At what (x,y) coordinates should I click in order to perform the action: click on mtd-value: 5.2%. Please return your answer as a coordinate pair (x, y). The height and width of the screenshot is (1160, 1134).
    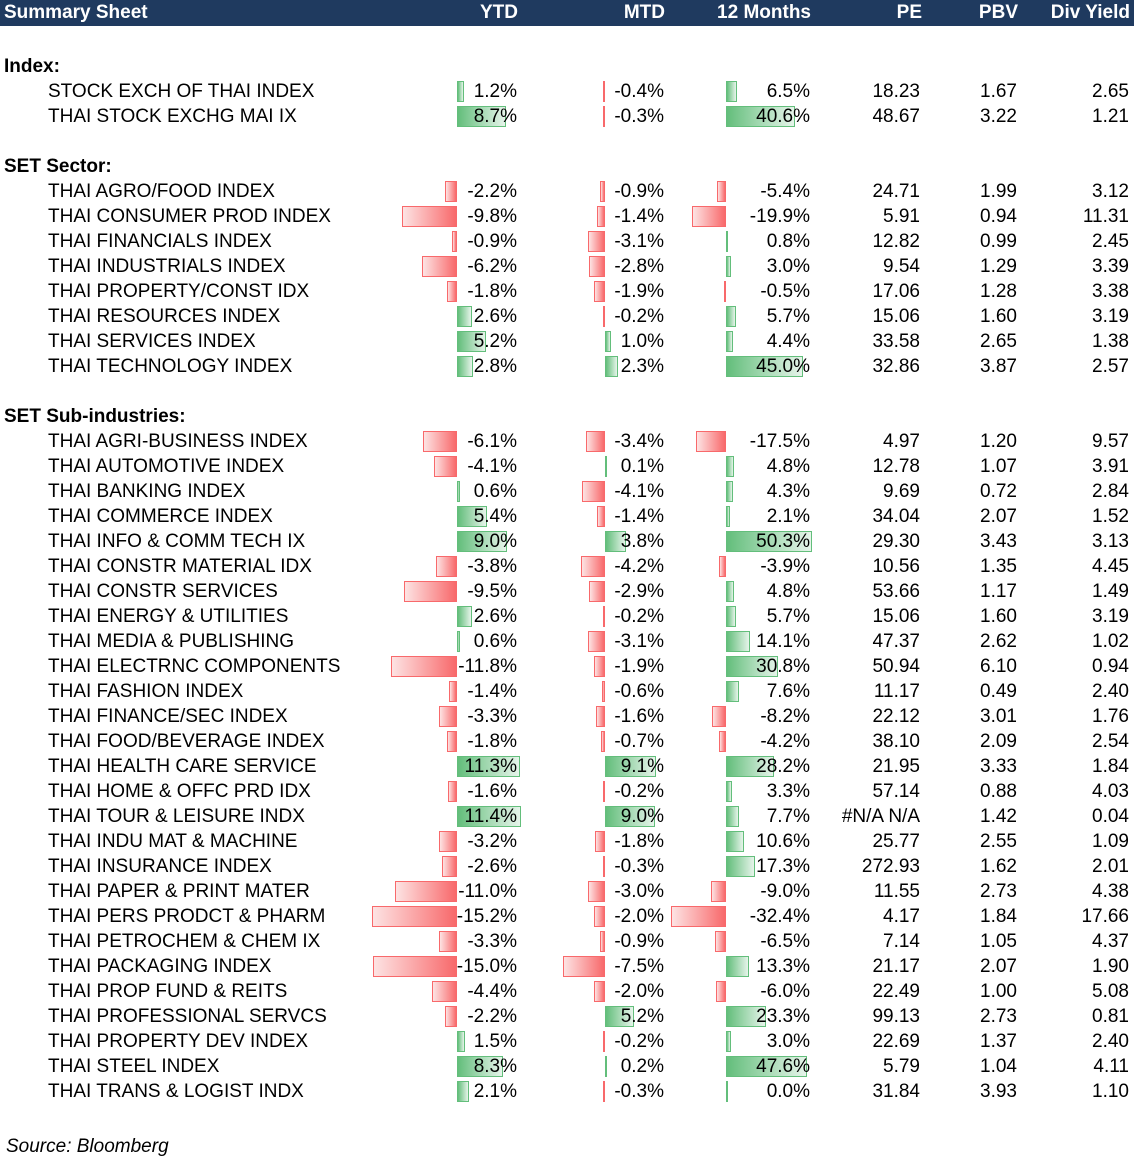
    Looking at the image, I should click on (642, 1016).